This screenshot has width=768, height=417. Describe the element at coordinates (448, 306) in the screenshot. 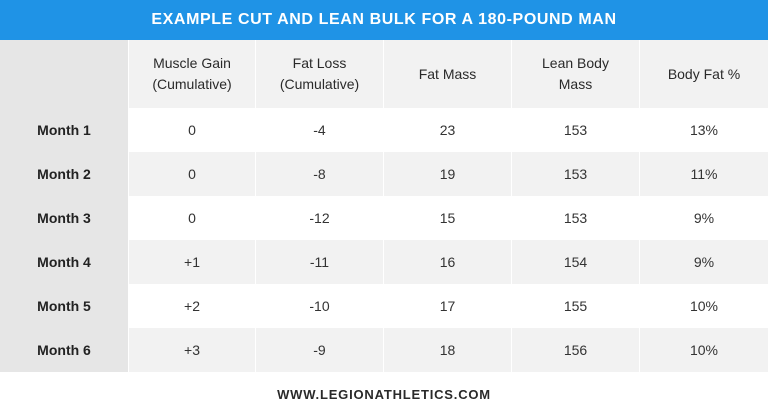

I see `table-cell: 17` at that location.